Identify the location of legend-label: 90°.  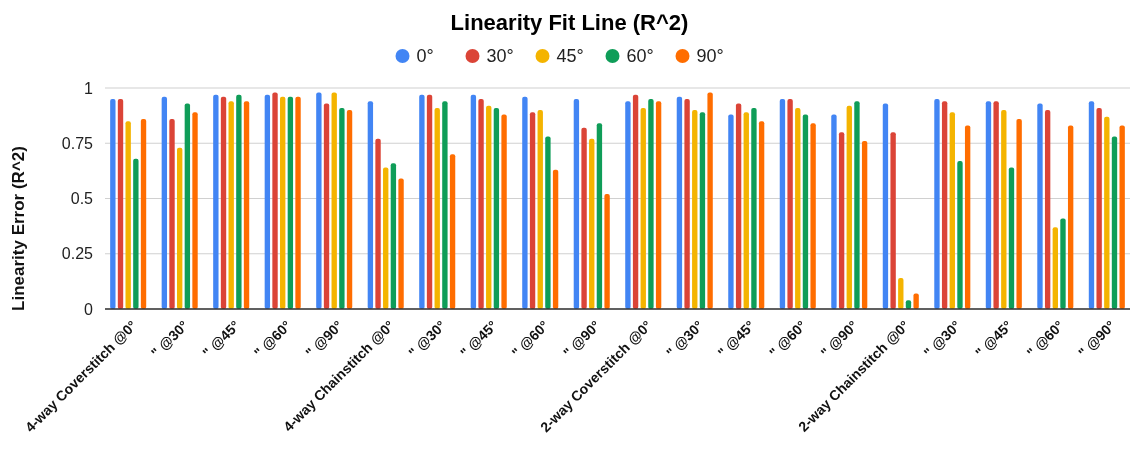
(710, 56).